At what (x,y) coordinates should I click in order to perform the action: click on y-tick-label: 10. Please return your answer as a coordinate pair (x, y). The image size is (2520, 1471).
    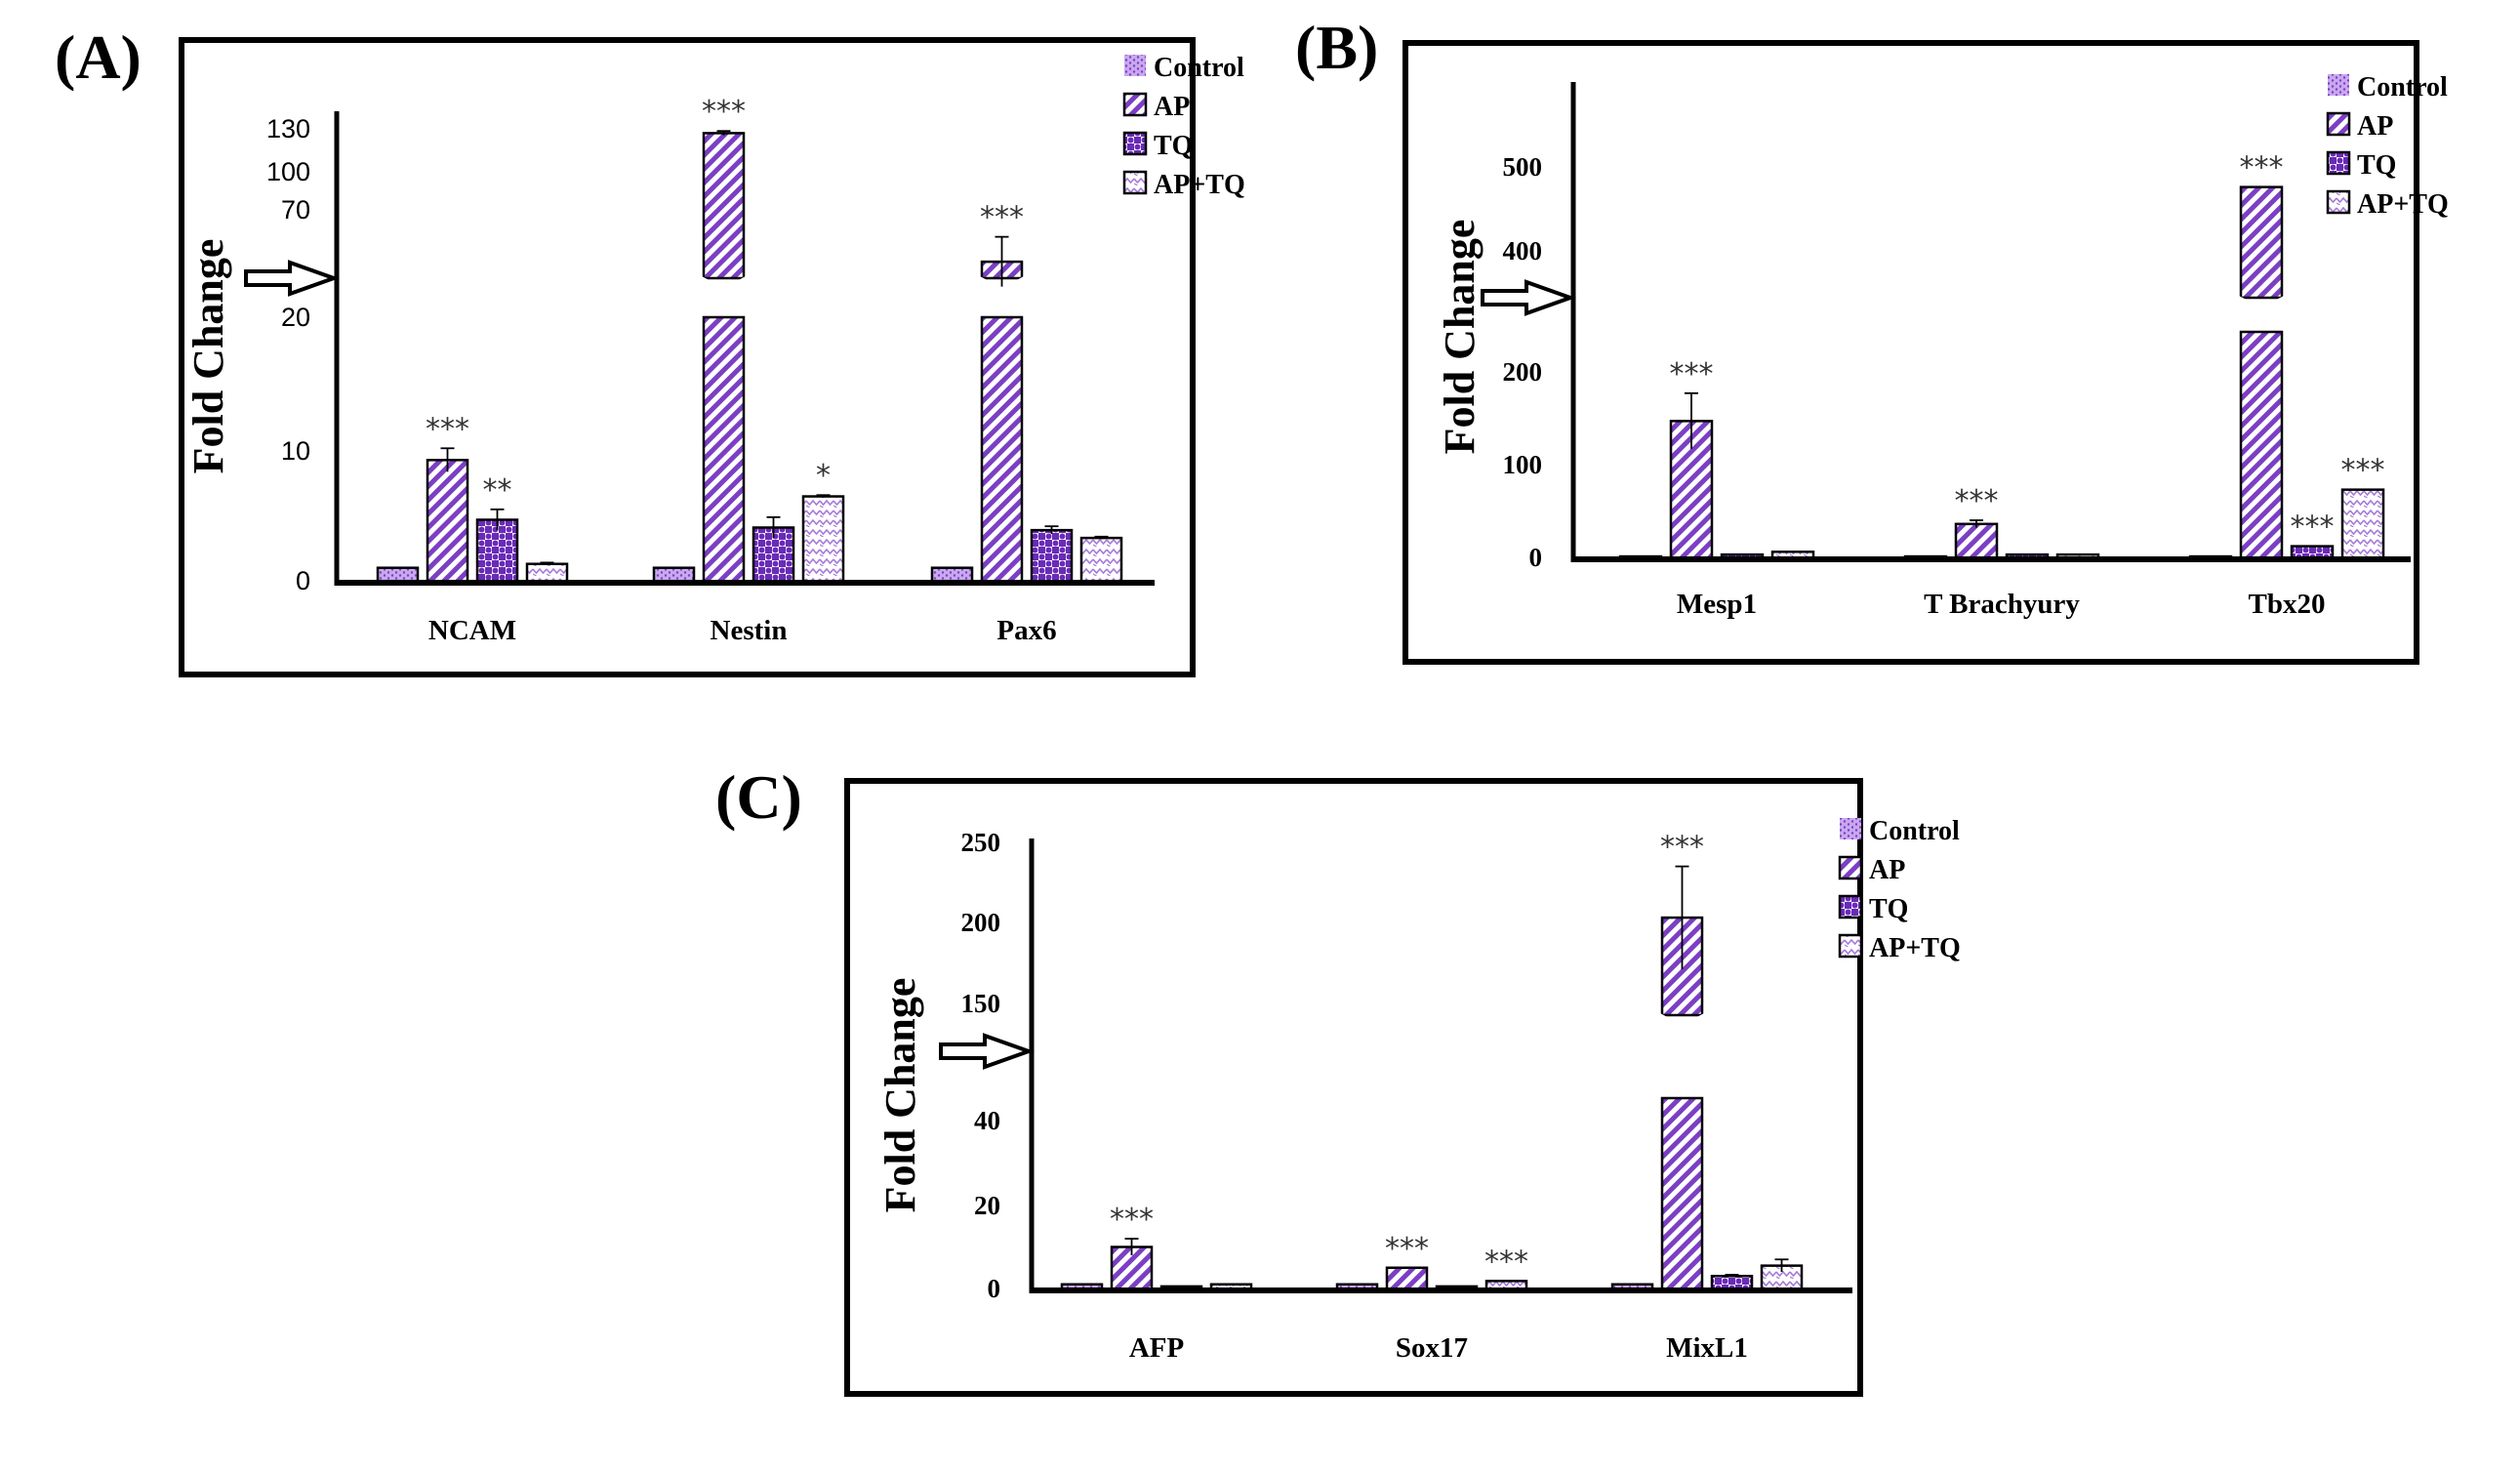
    Looking at the image, I should click on (295, 451).